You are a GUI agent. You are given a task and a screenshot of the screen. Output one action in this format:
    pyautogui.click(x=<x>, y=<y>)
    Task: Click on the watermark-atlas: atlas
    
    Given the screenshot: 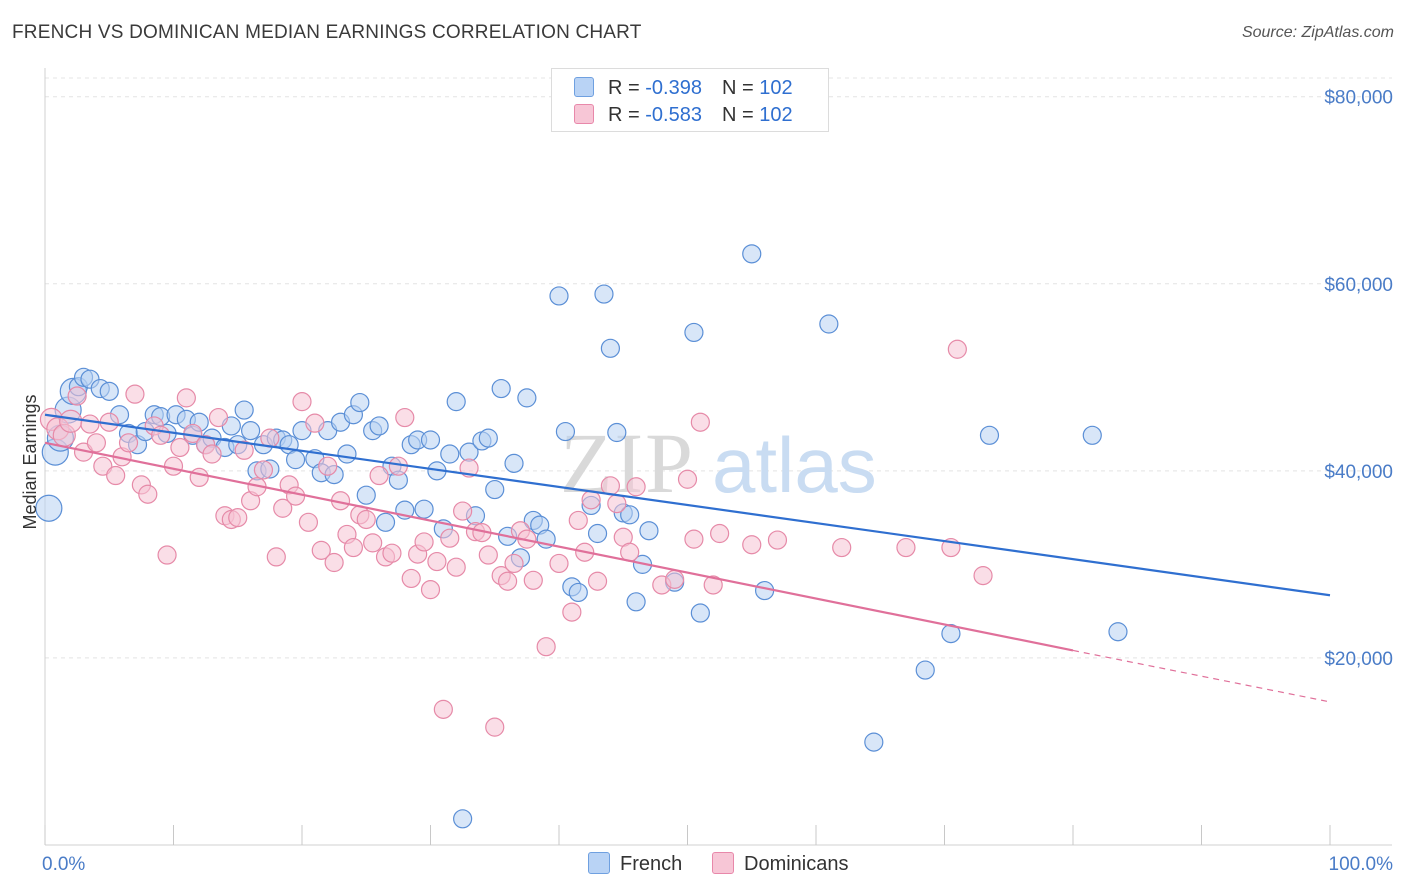 What is the action you would take?
    pyautogui.click(x=794, y=465)
    